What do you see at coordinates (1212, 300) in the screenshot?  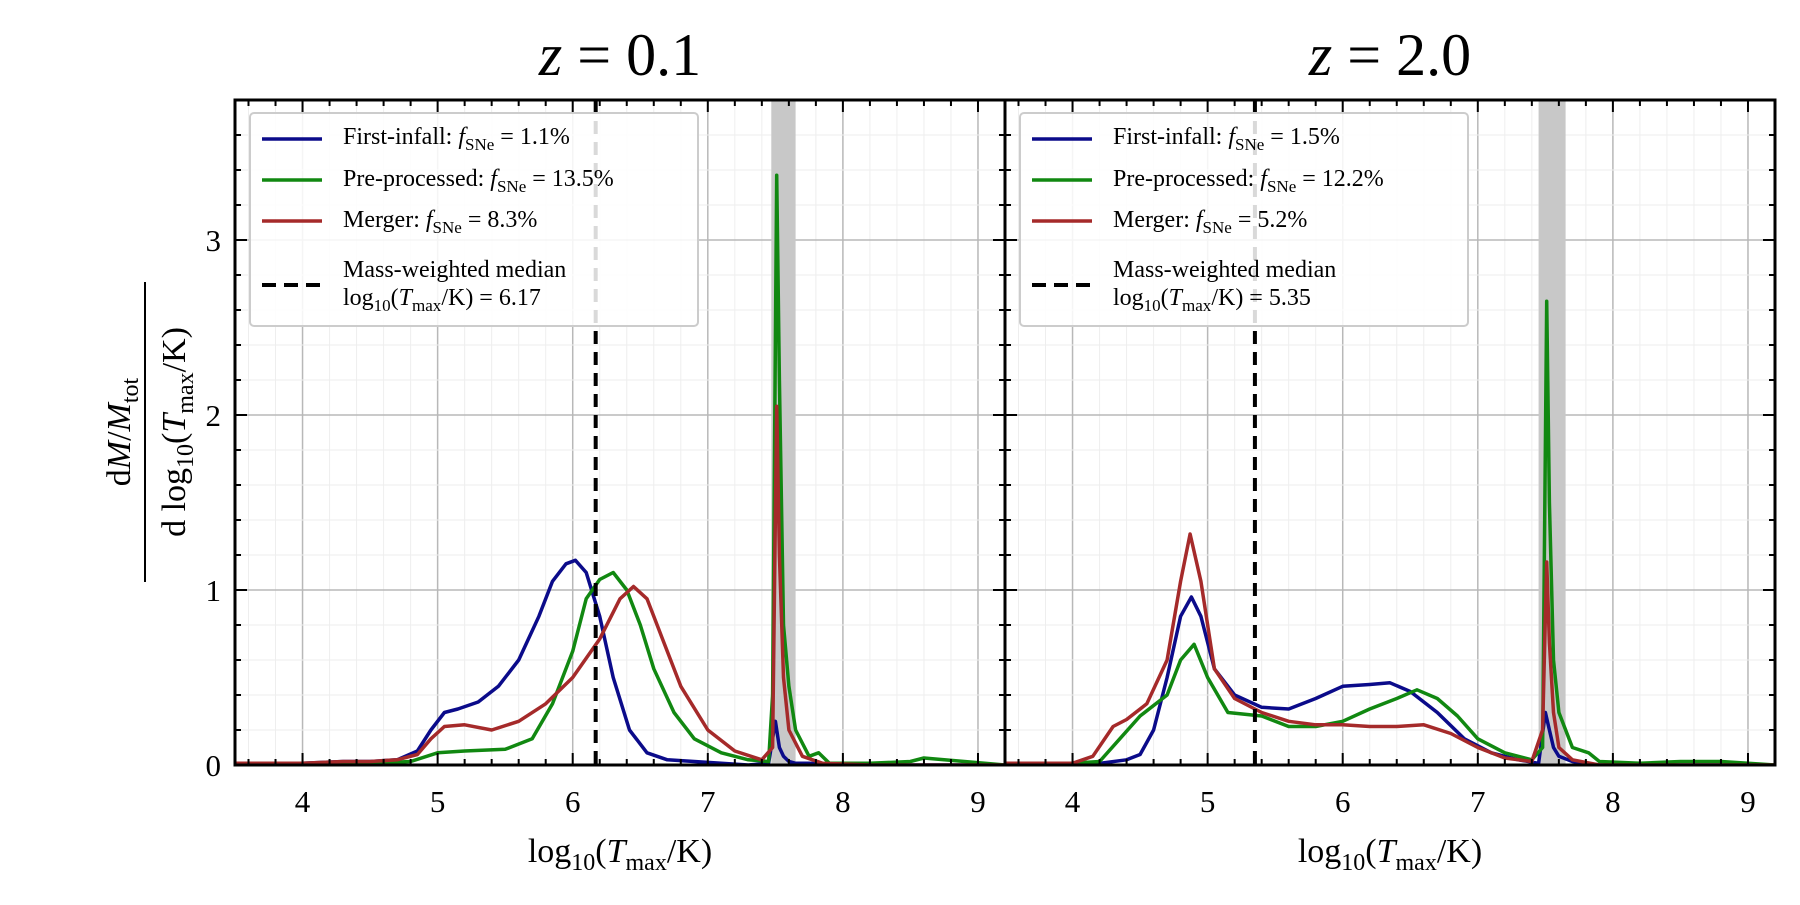 I see `svg-text: log10(Tmax/K) = 5.35` at bounding box center [1212, 300].